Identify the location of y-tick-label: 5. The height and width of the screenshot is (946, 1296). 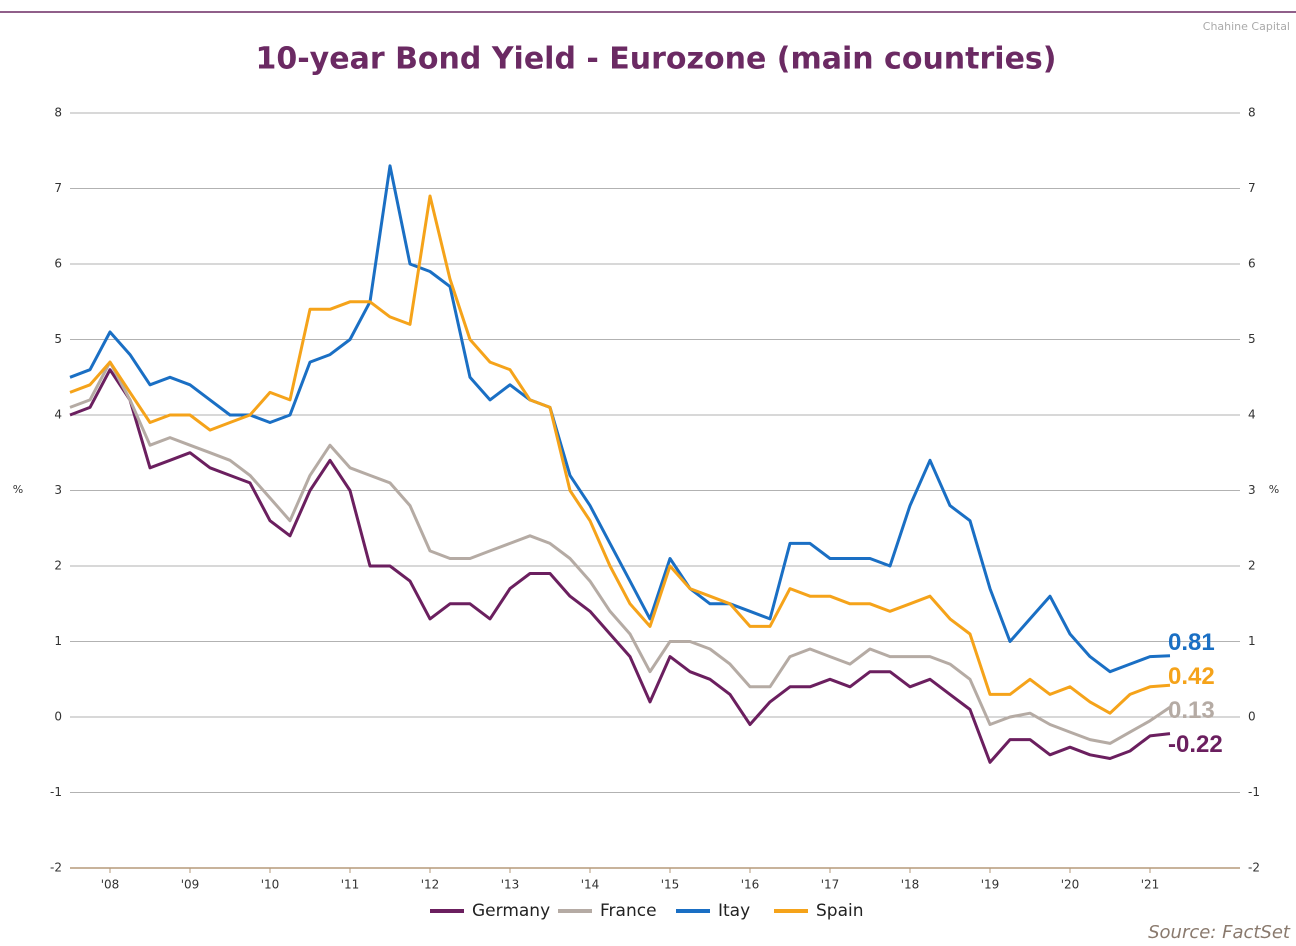
(58, 339).